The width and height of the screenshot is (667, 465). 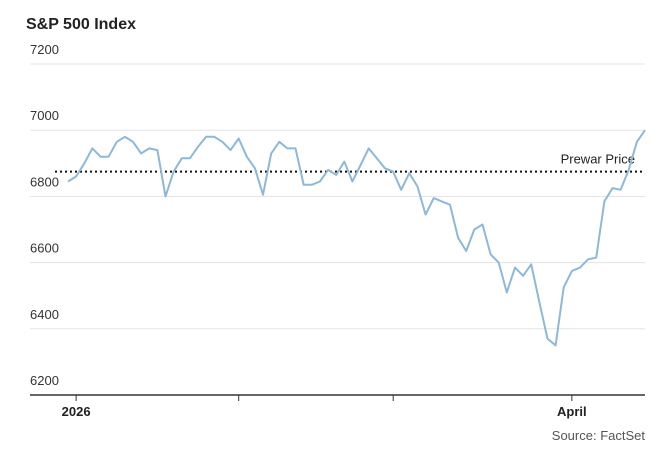 I want to click on y-tick-label: 6200, so click(x=44, y=380).